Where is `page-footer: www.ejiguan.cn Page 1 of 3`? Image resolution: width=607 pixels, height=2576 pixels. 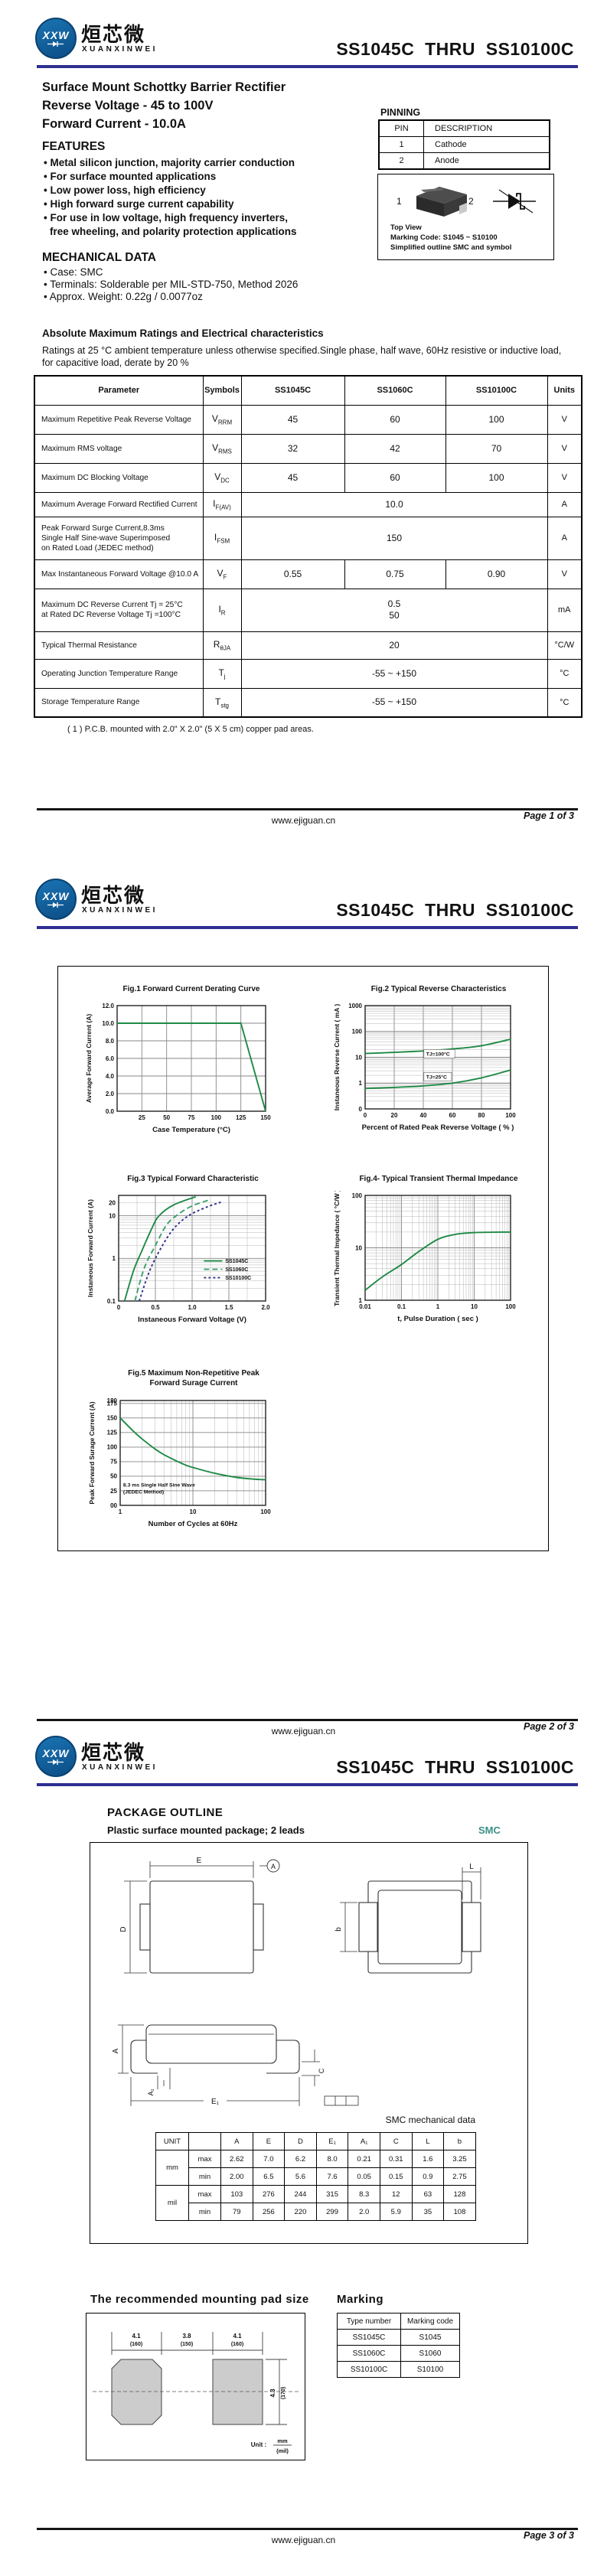
page-footer: www.ejiguan.cn Page 1 of 3 is located at coordinates (303, 824).